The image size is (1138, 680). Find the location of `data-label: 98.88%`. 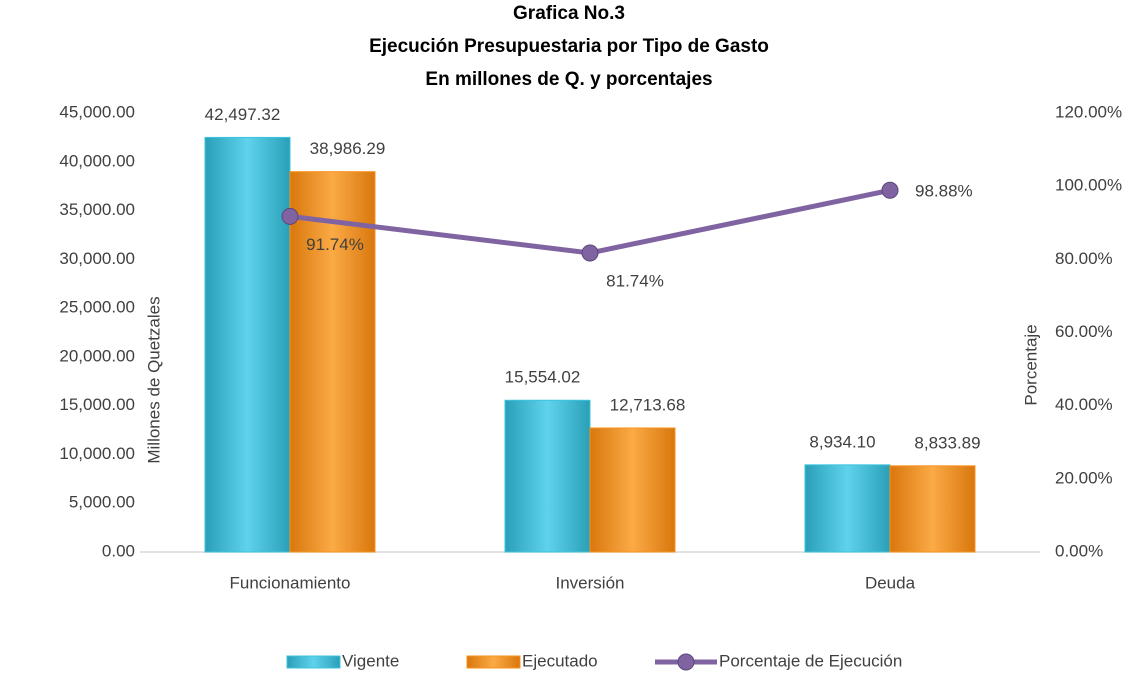

data-label: 98.88% is located at coordinates (944, 191).